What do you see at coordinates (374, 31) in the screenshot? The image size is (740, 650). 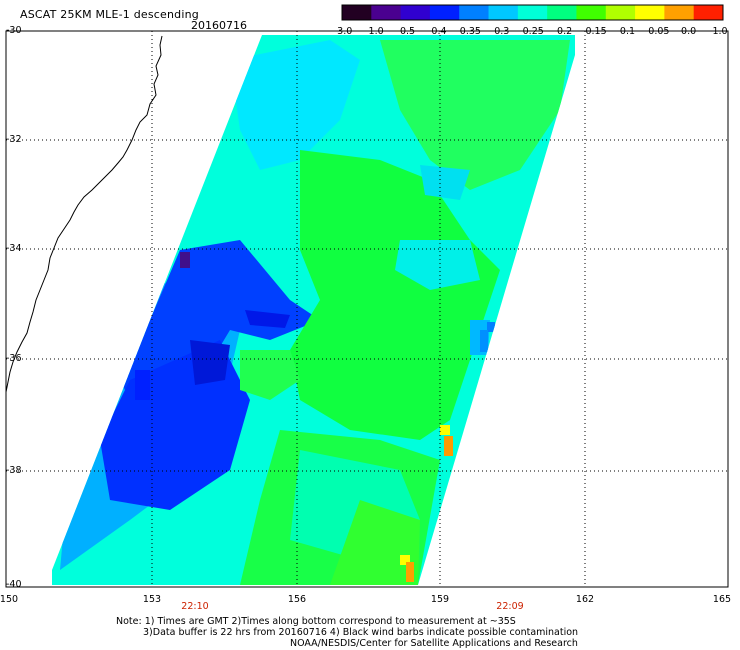 I see `colorbar-label: -1.0` at bounding box center [374, 31].